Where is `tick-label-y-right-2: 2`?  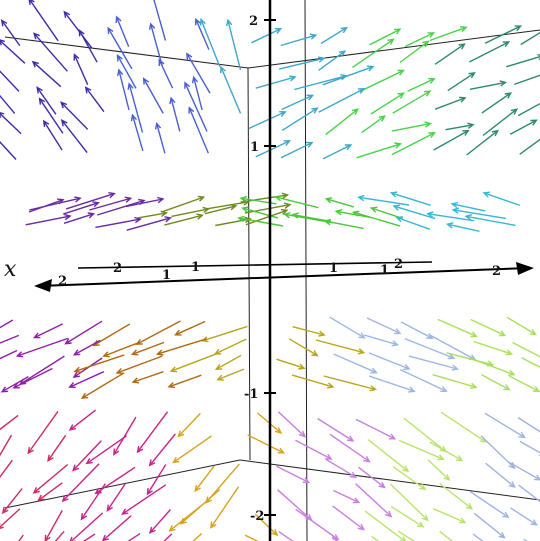
tick-label-y-right-2: 2 is located at coordinates (398, 264).